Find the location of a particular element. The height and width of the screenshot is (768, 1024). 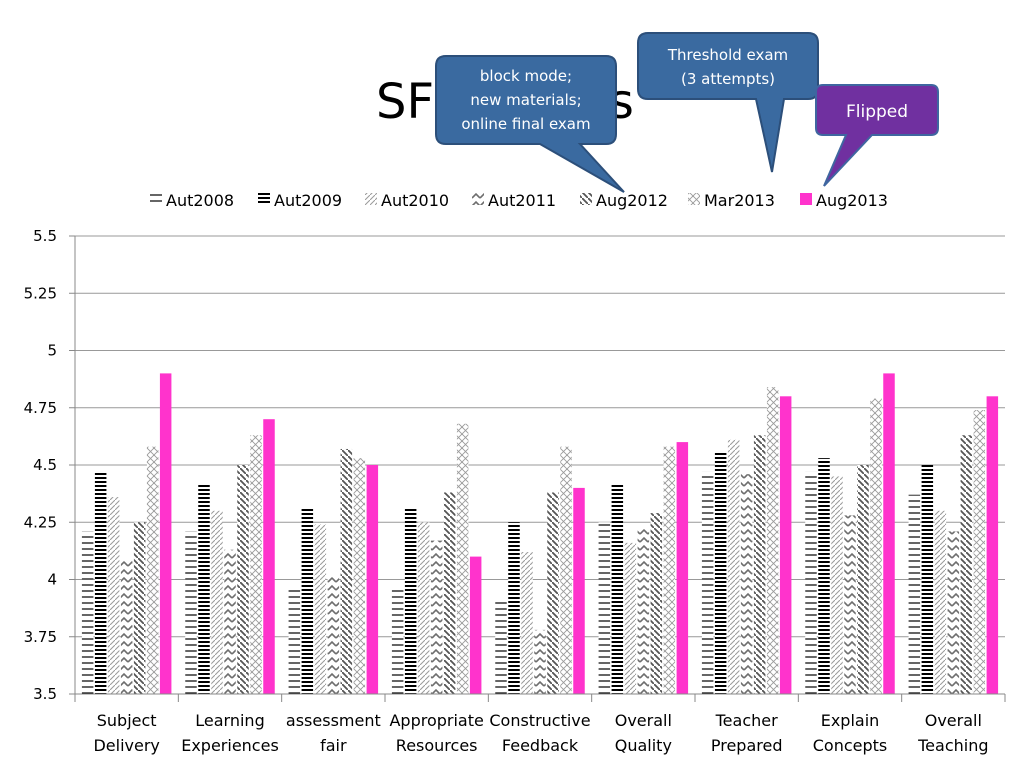

y-tick-label: 4.5 is located at coordinates (45, 465).